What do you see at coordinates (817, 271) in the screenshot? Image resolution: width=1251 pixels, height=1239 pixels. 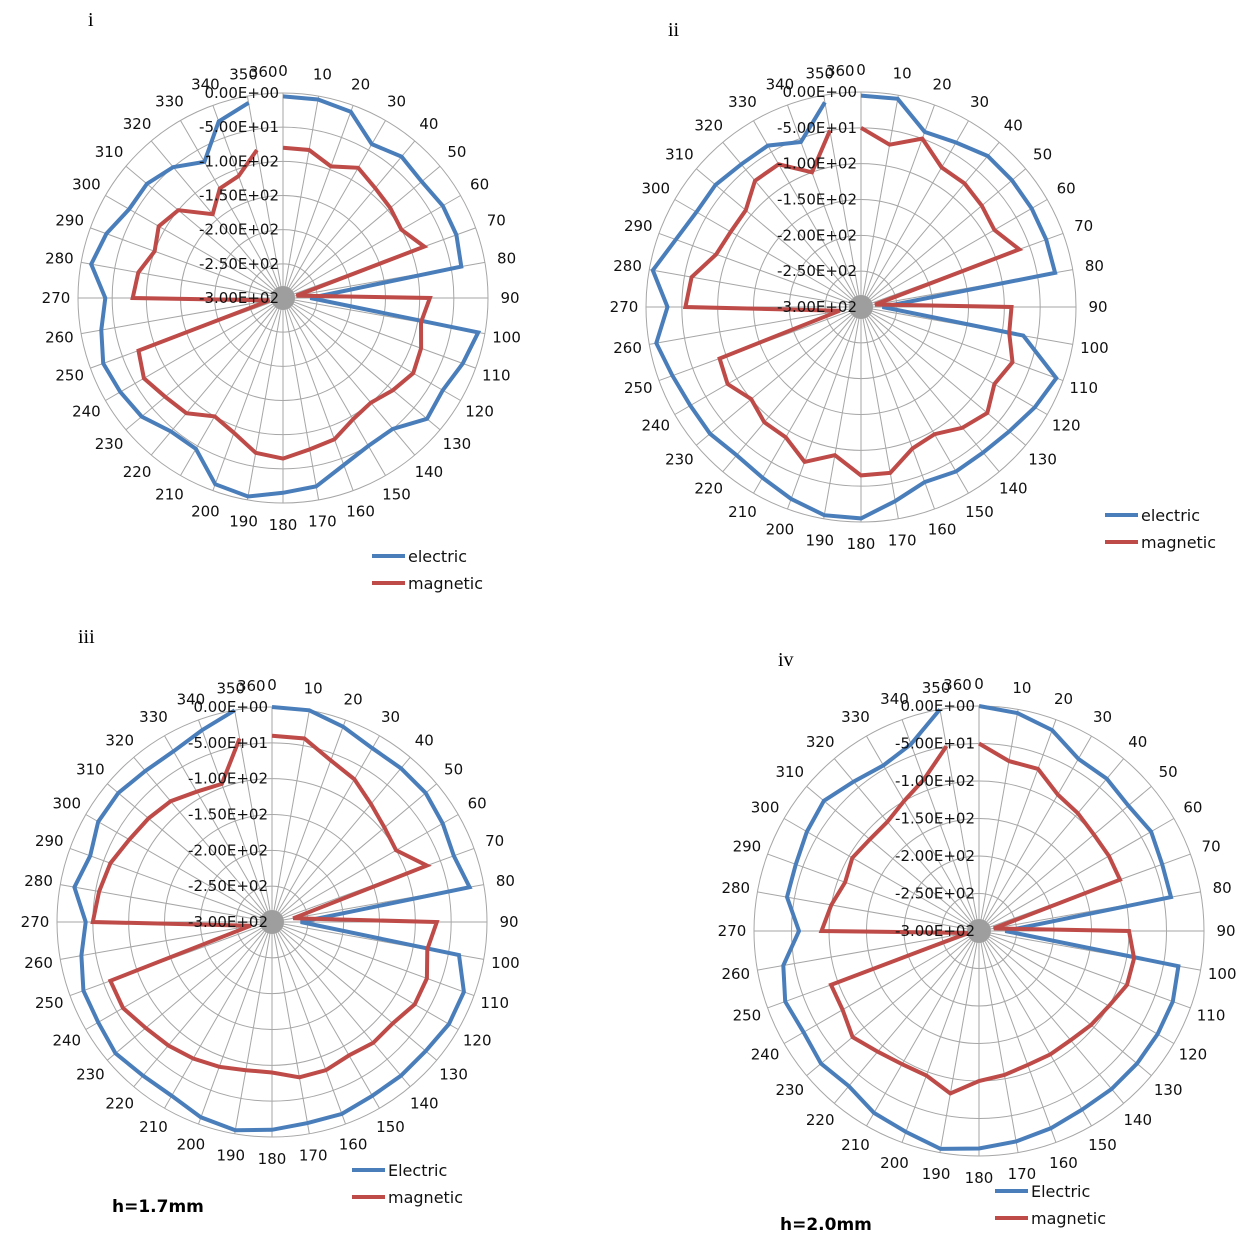 I see `radial-tick-label: -2.50E+02` at bounding box center [817, 271].